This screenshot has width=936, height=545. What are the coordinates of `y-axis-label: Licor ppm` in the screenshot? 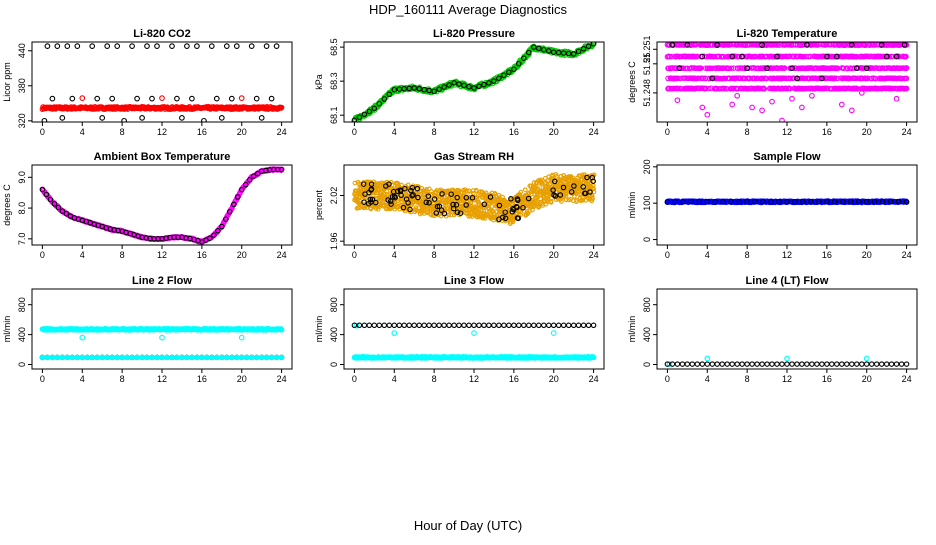 It's located at (7, 82).